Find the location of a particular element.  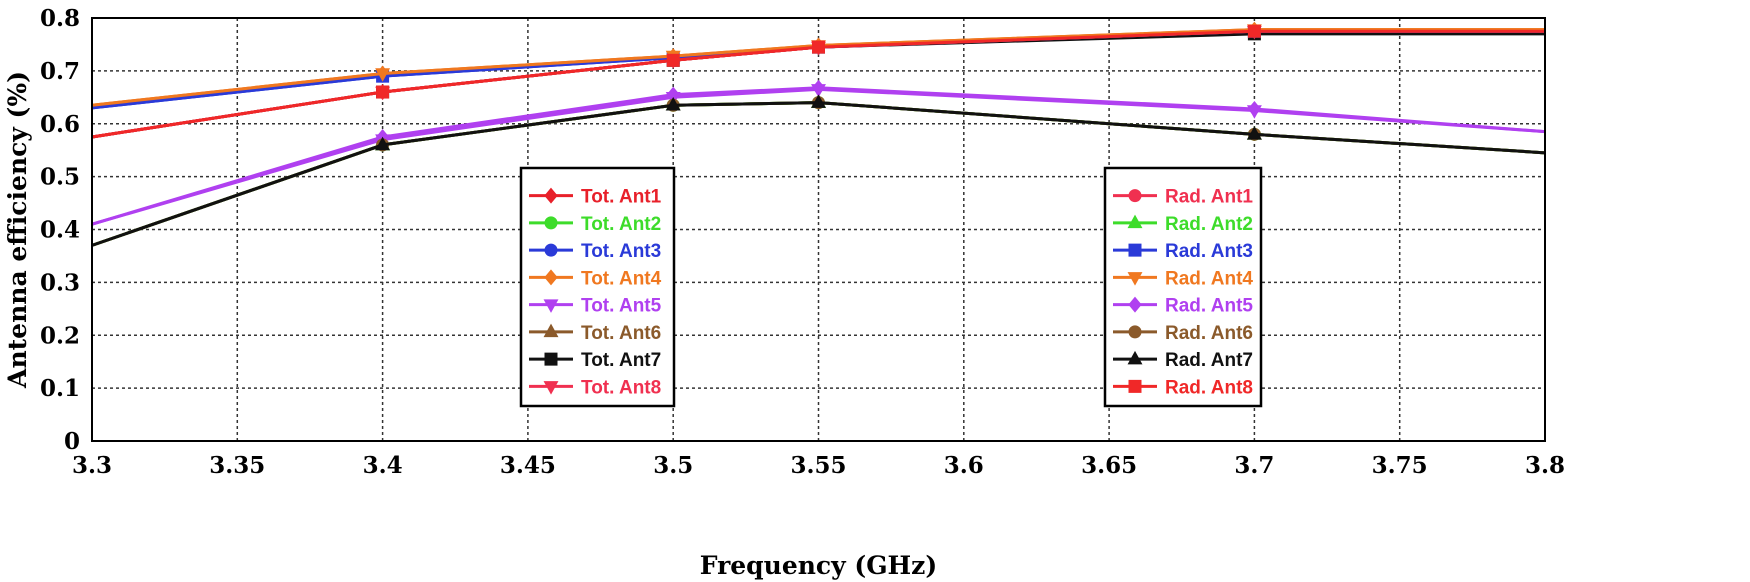

legend-entry: Rad. Ant8 is located at coordinates (1183, 387).